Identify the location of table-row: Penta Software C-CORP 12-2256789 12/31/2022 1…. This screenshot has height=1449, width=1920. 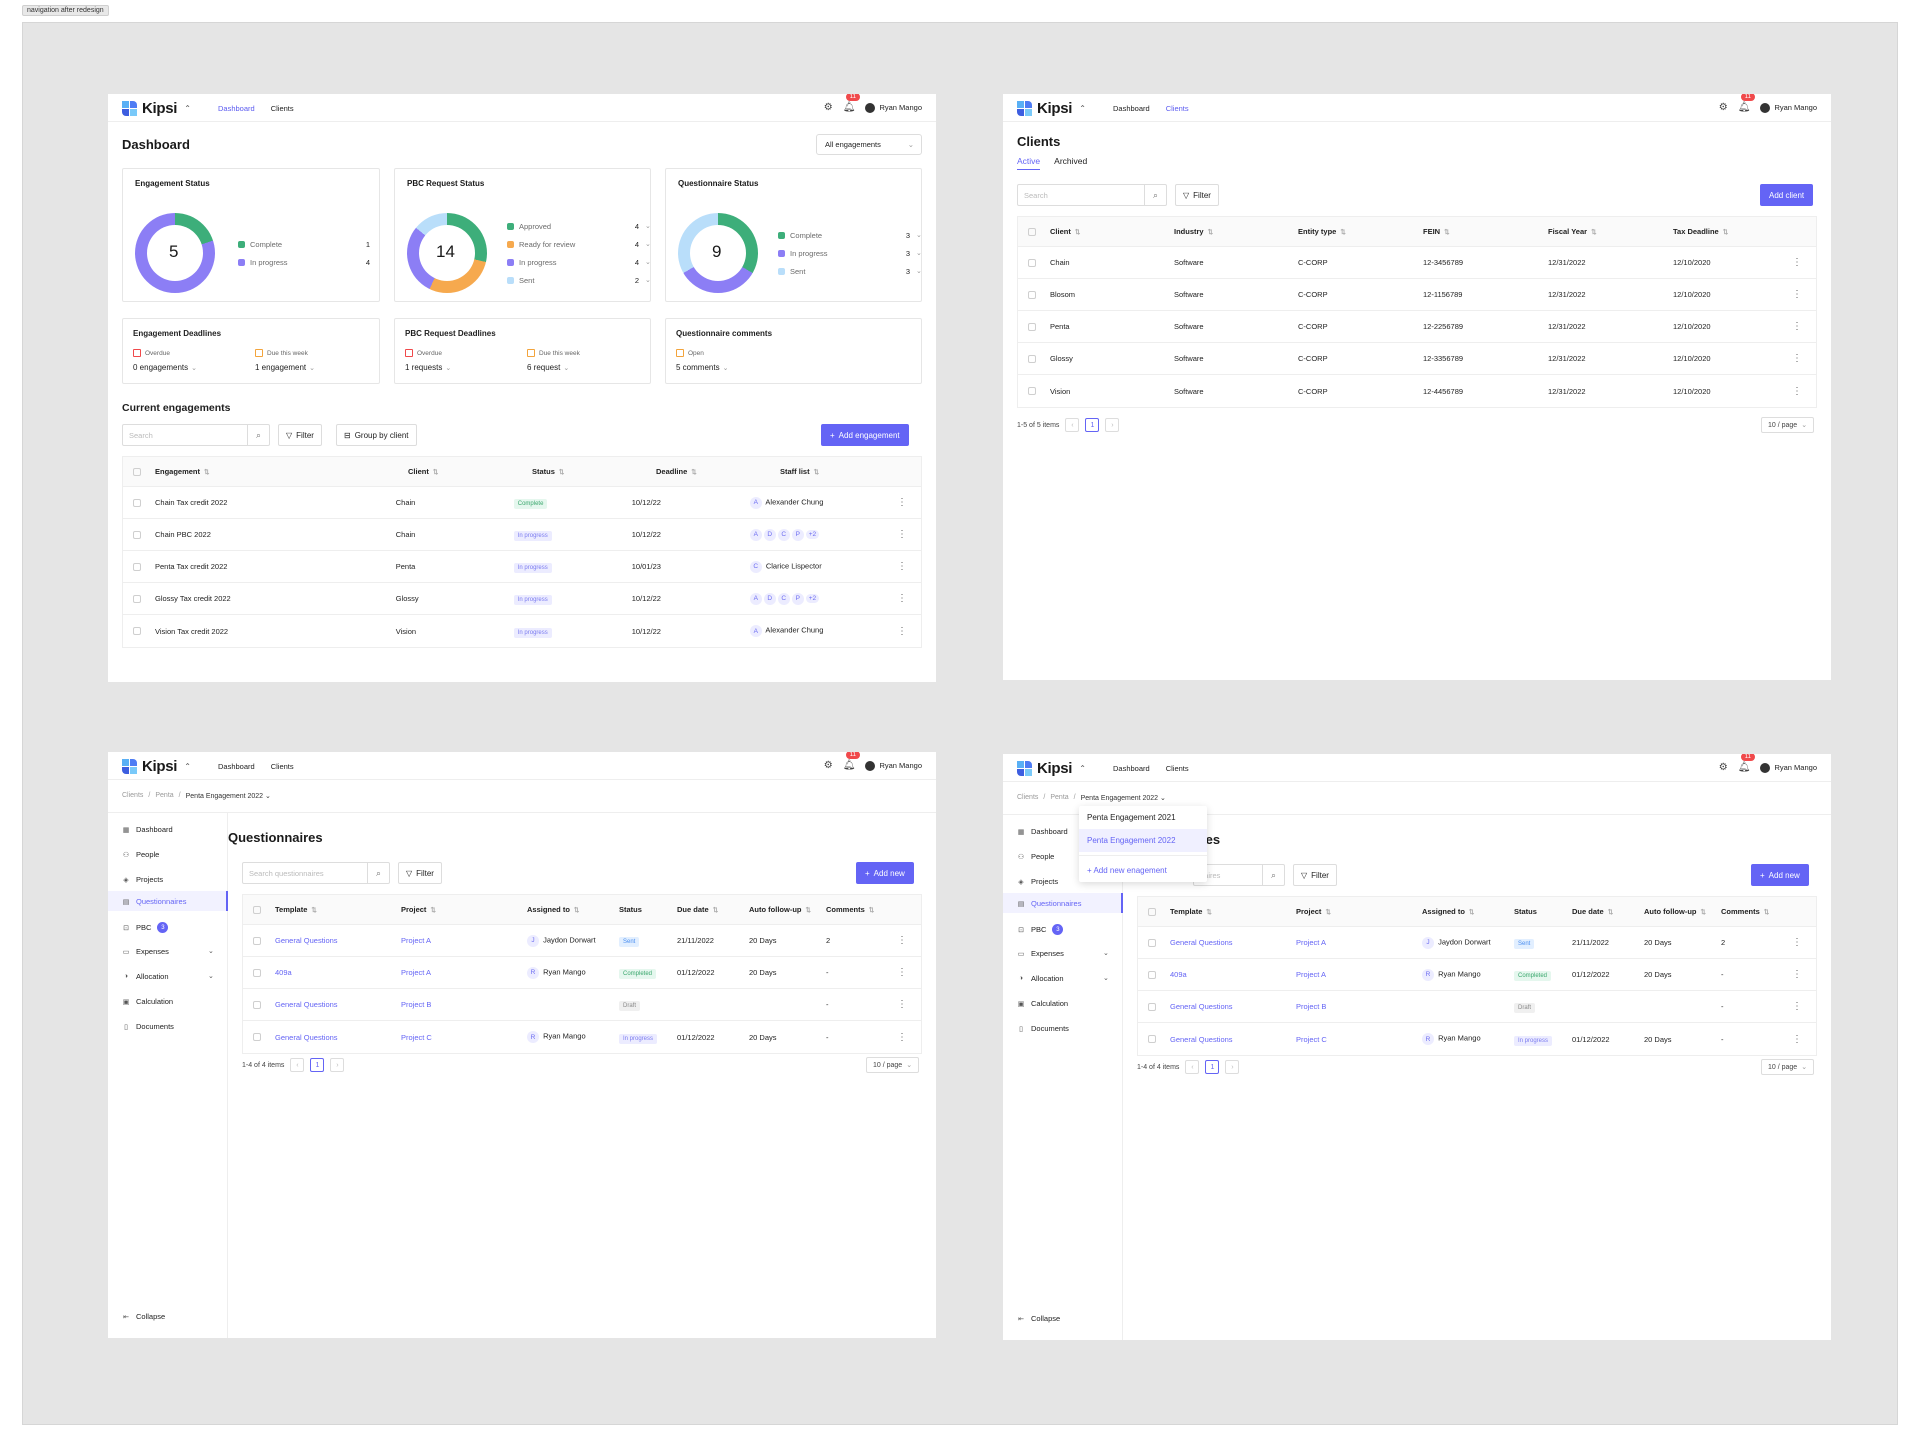
(1417, 327).